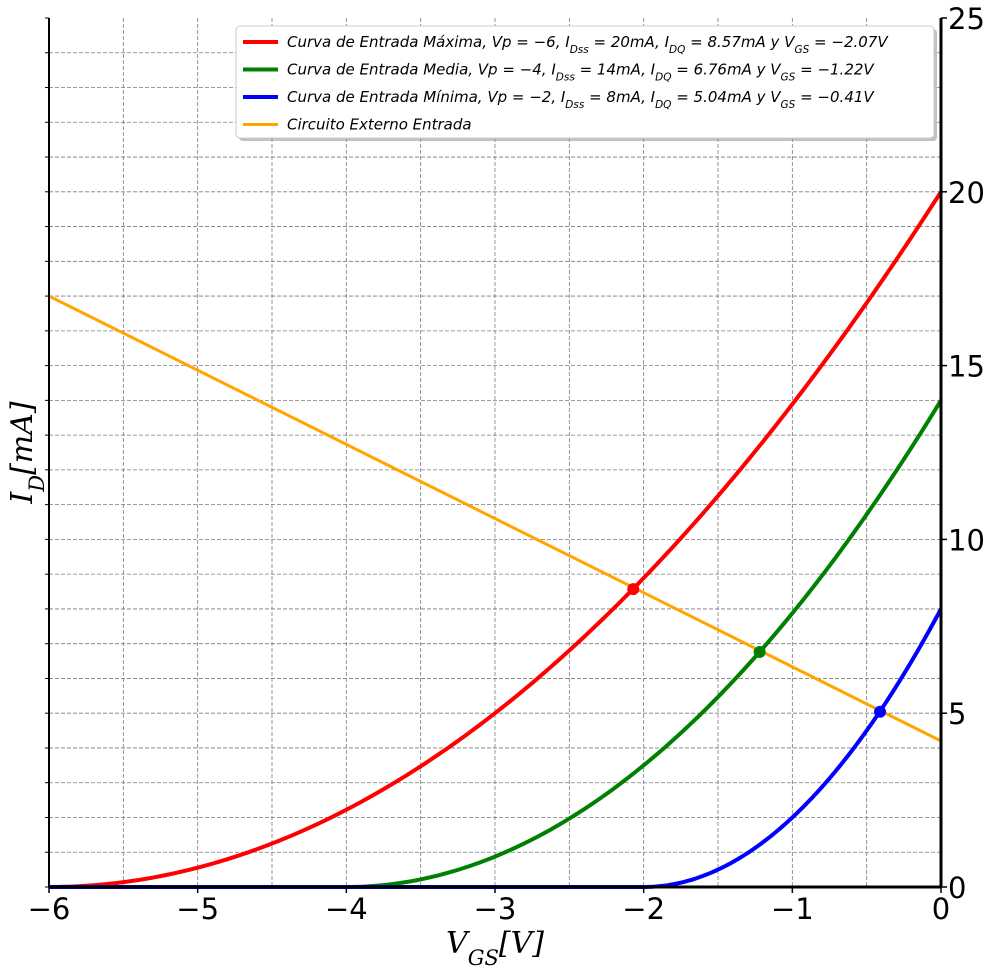 This screenshot has width=993, height=967. Describe the element at coordinates (27, 453) in the screenshot. I see `y-axis-label: ID[mA]` at that location.